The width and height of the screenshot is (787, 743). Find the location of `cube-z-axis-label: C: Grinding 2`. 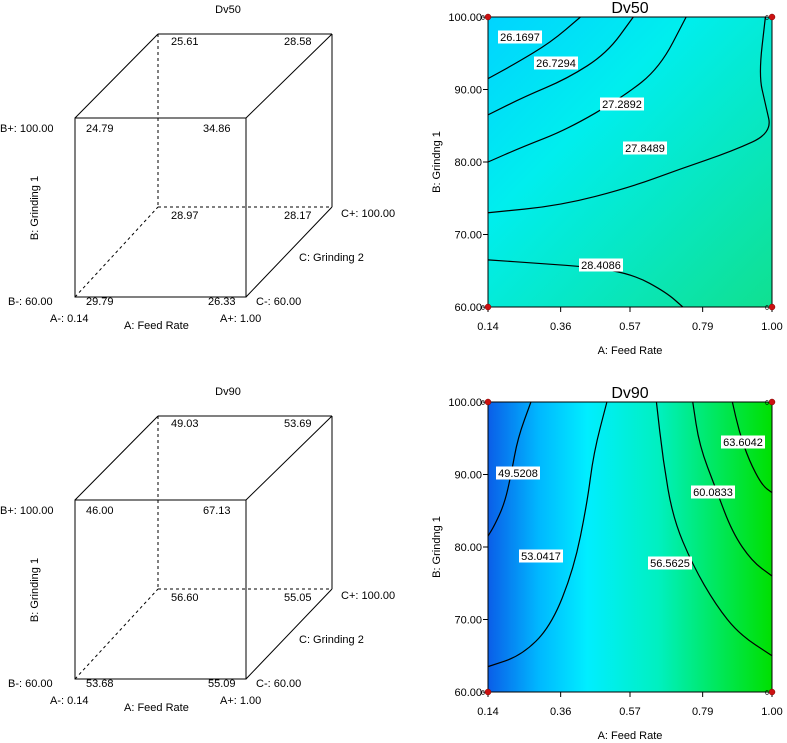

cube-z-axis-label: C: Grinding 2 is located at coordinates (331, 640).